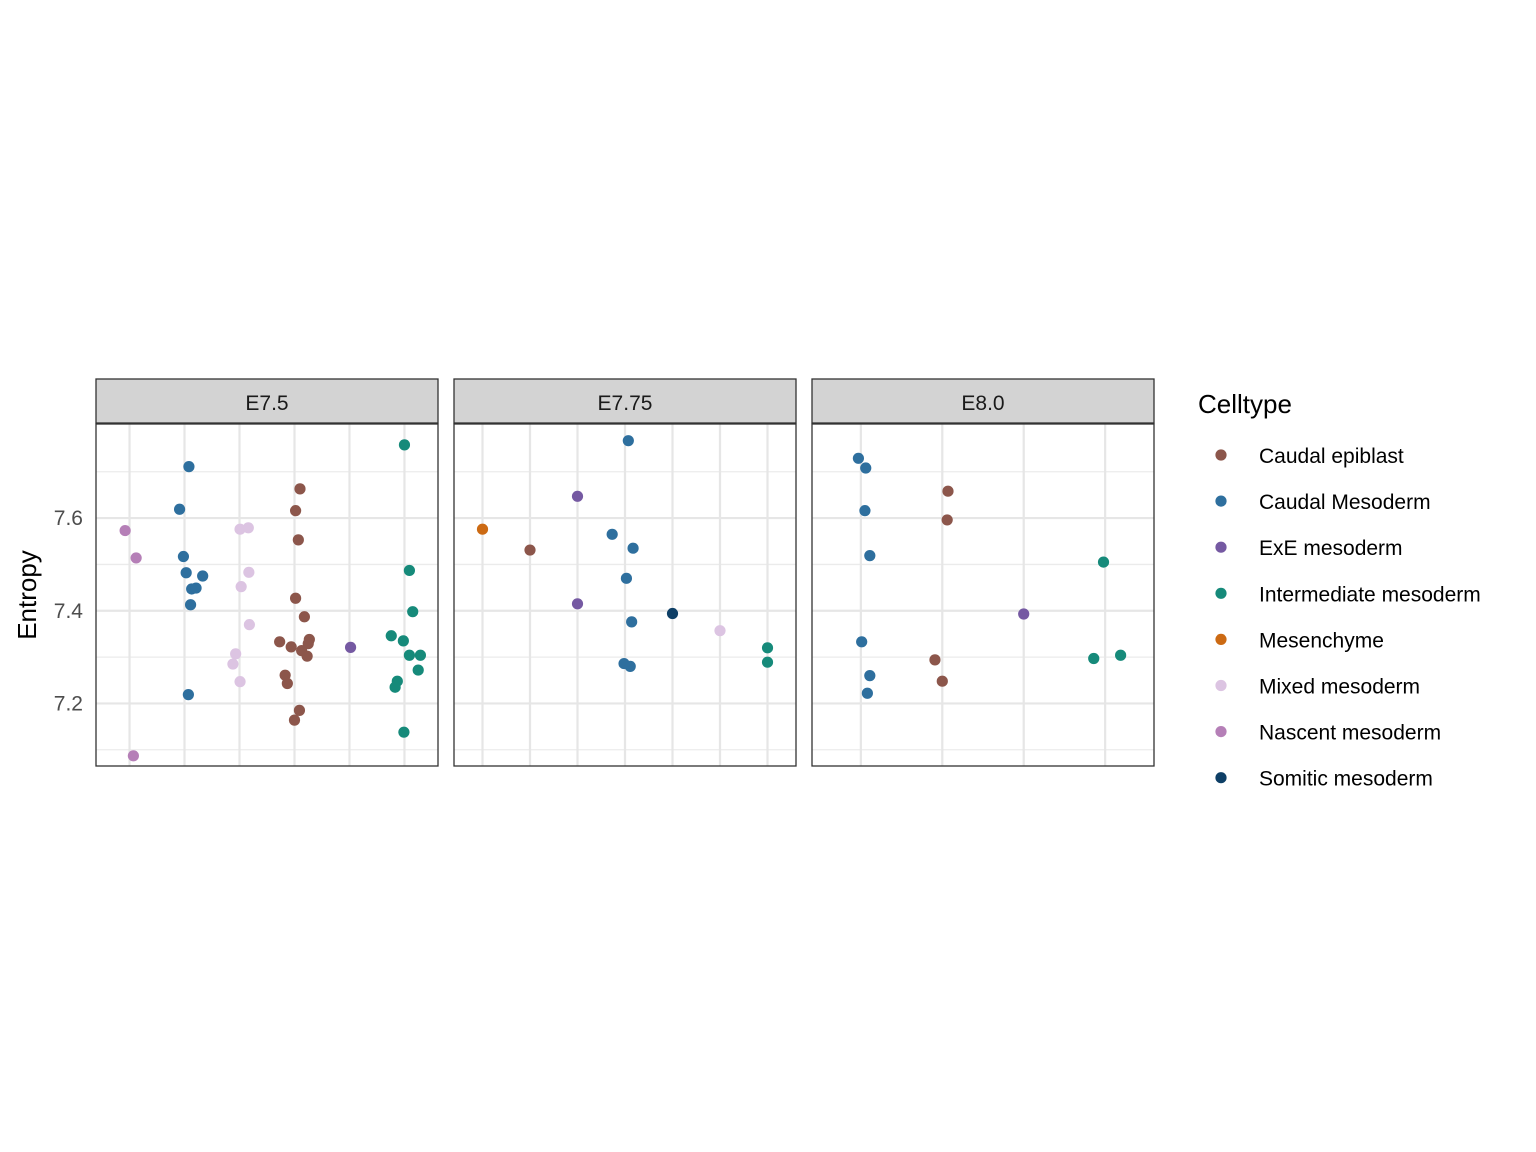  I want to click on legend-label: Somitic mesoderm, so click(1346, 779).